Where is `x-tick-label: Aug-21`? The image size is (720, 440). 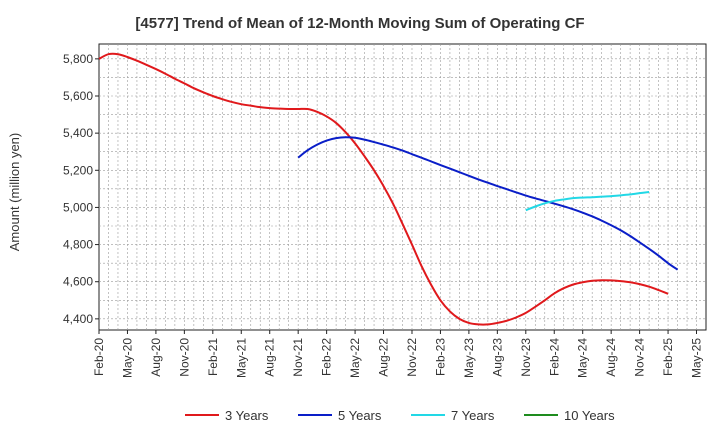
x-tick-label: Aug-21 is located at coordinates (270, 357).